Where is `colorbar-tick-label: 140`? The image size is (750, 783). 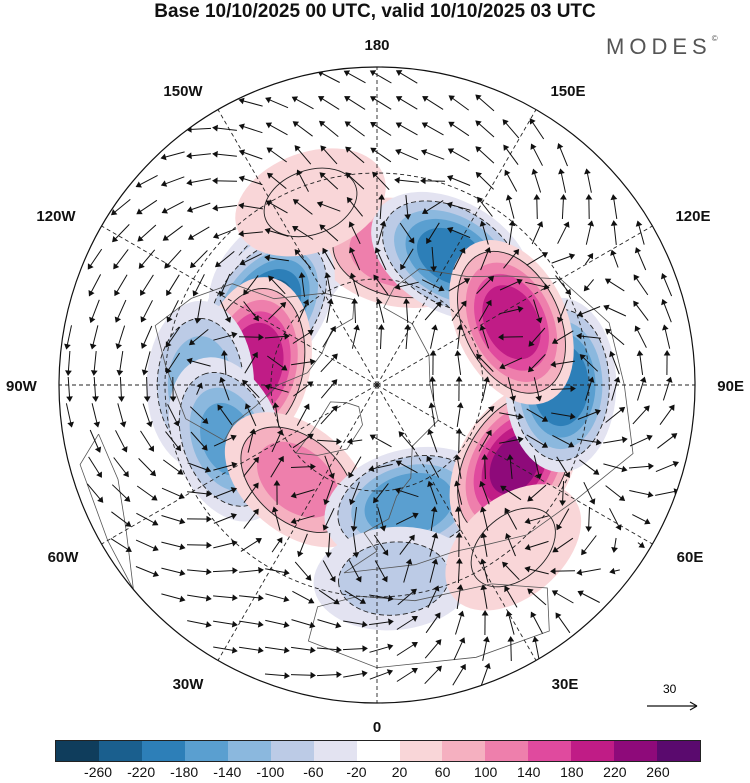
colorbar-tick-label: 140 is located at coordinates (529, 772).